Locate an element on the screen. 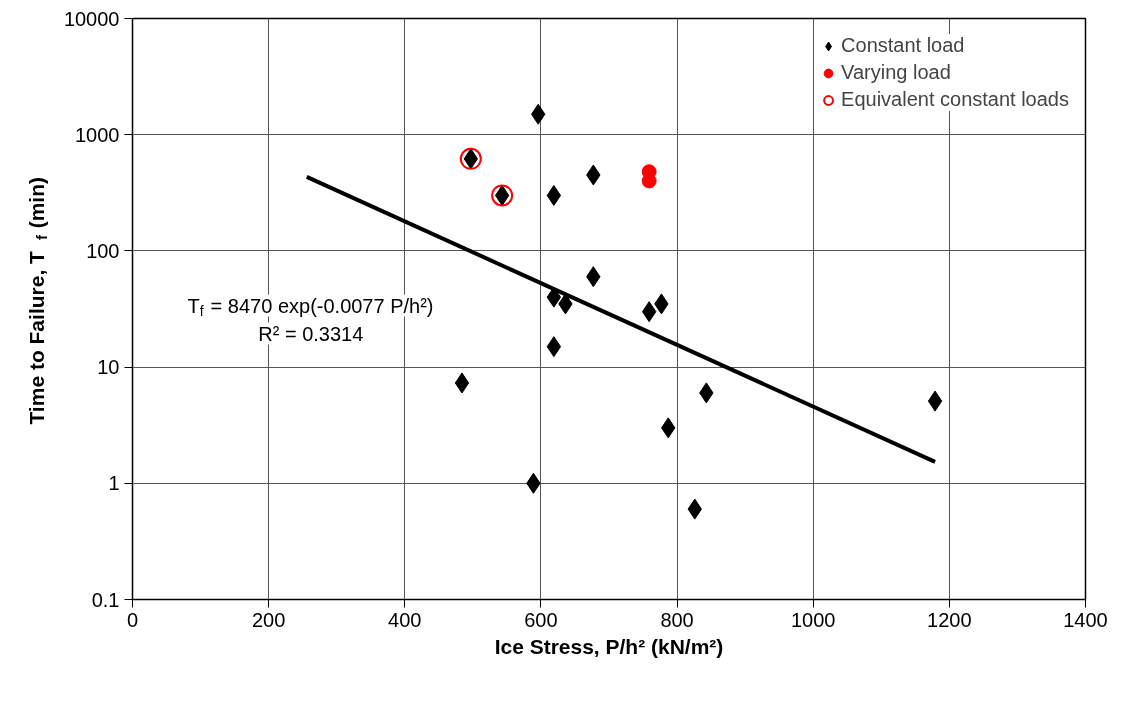 This screenshot has height=704, width=1121. x-tick-label: 600 is located at coordinates (541, 619).